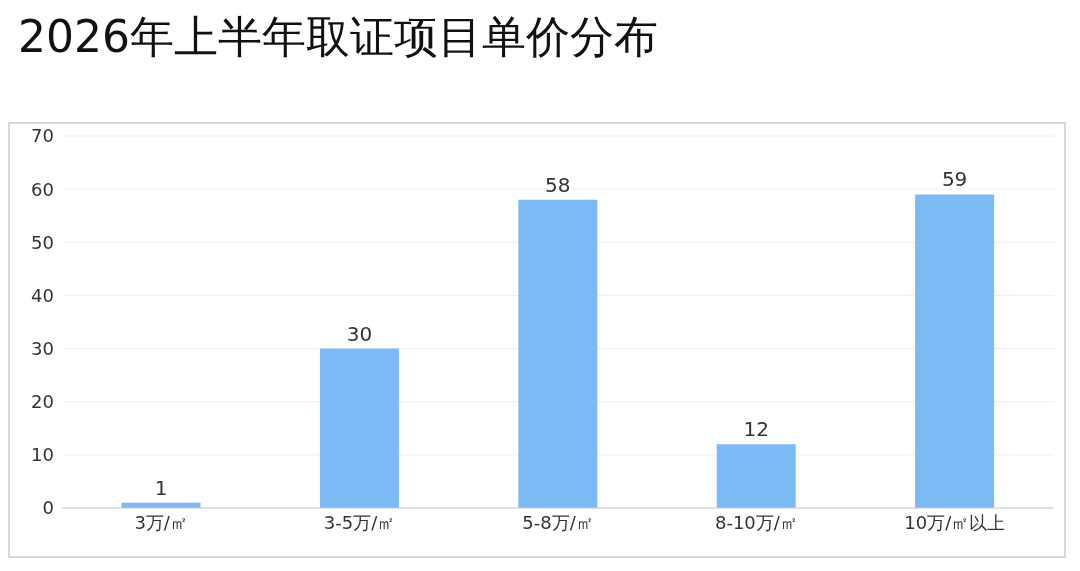 This screenshot has height=571, width=1080. Describe the element at coordinates (359, 333) in the screenshot. I see `data-label: 30` at that location.